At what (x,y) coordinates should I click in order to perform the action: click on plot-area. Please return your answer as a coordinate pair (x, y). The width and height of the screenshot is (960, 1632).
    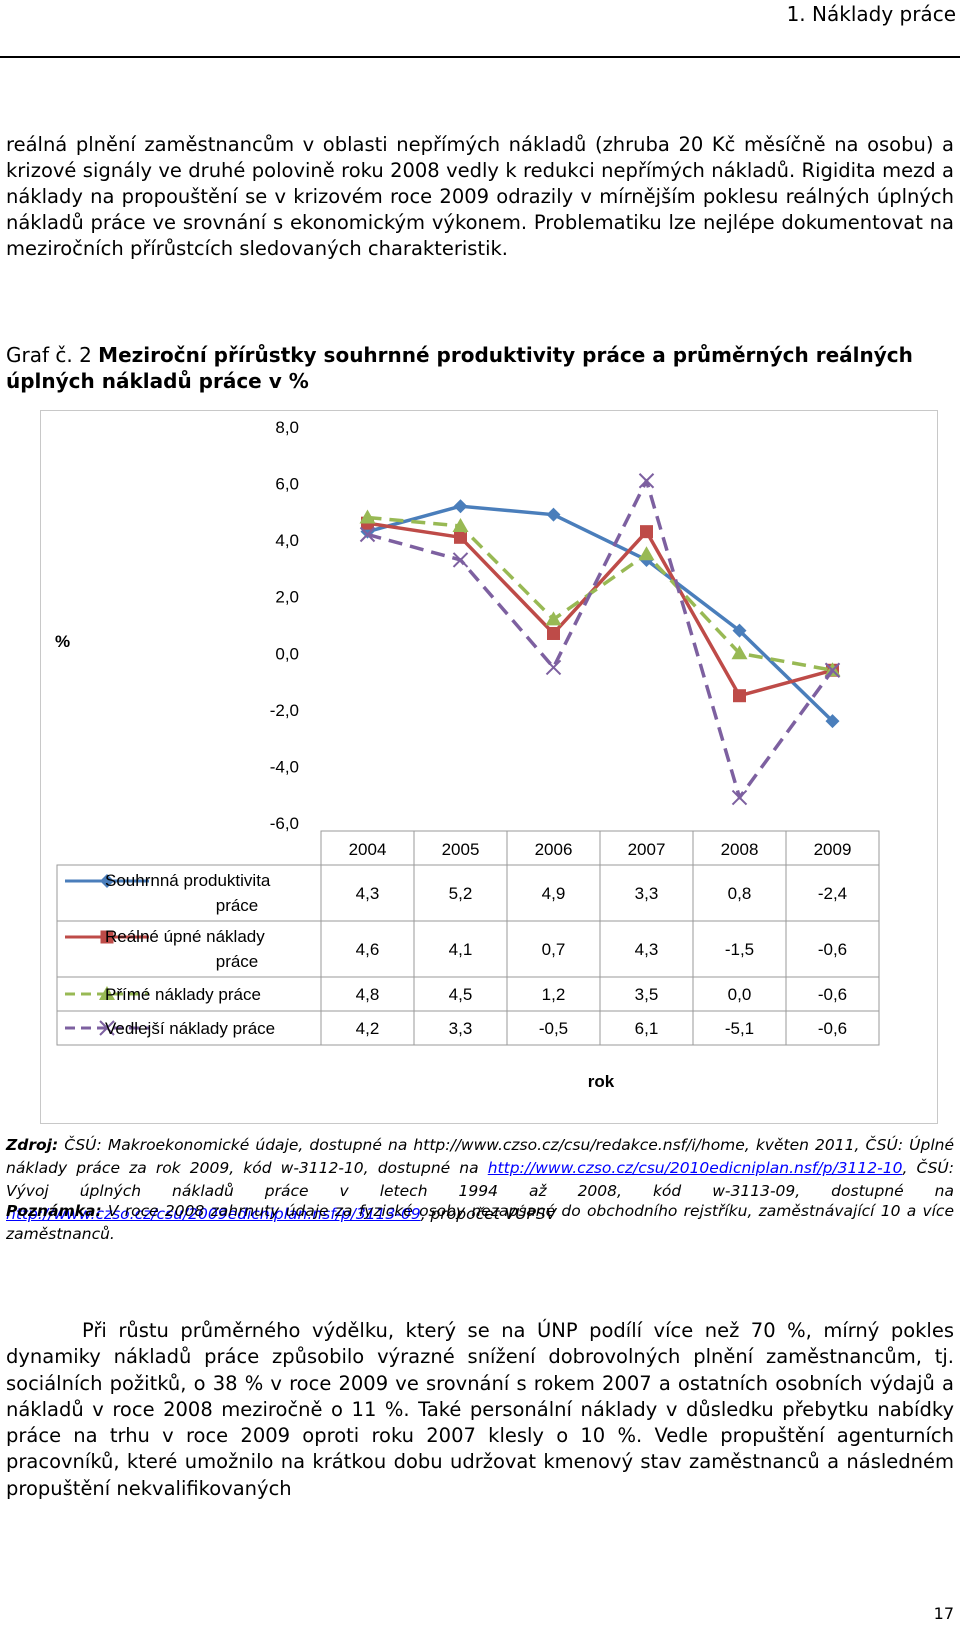
    Looking at the image, I should click on (600, 639).